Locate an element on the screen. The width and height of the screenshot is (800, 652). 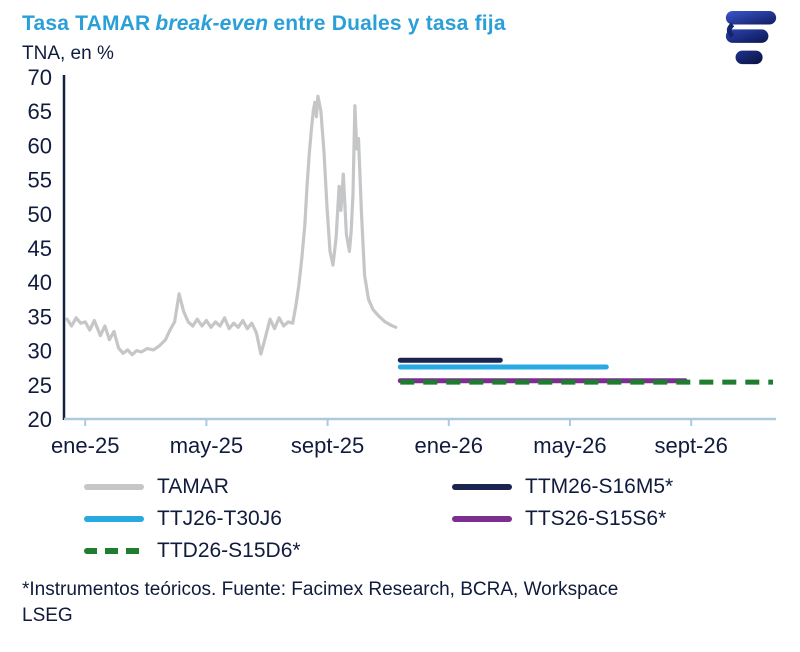
legend-swatch-dashed-line-icon is located at coordinates (114, 551).